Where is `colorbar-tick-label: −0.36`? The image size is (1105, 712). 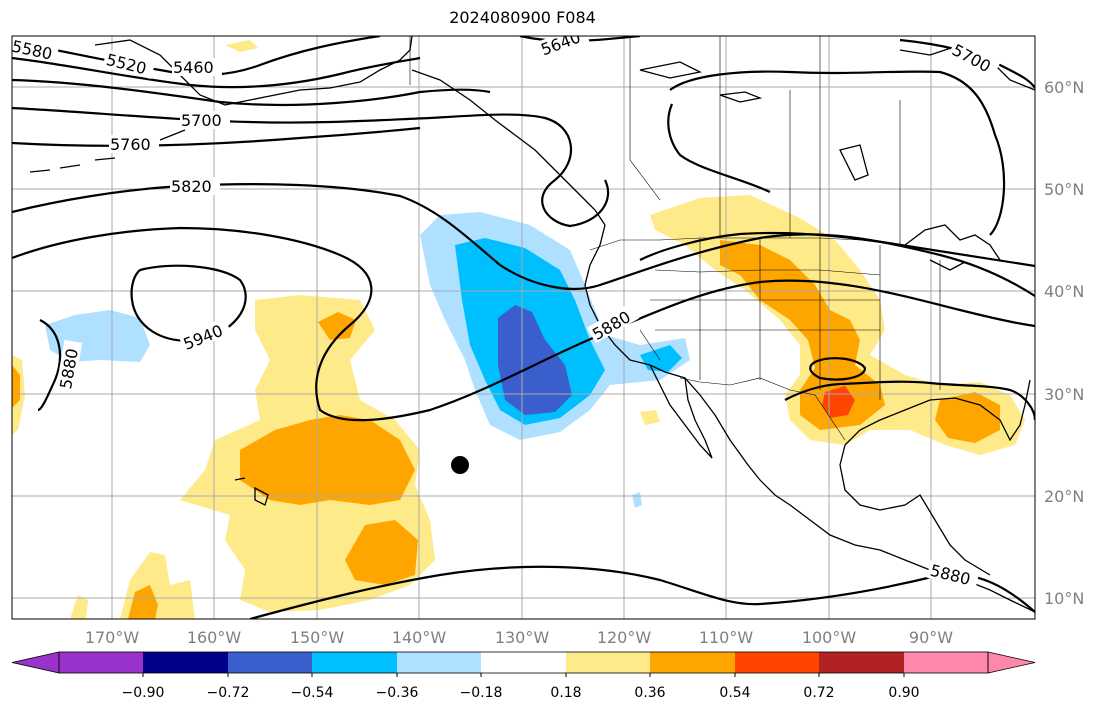
colorbar-tick-label: −0.36 is located at coordinates (397, 693).